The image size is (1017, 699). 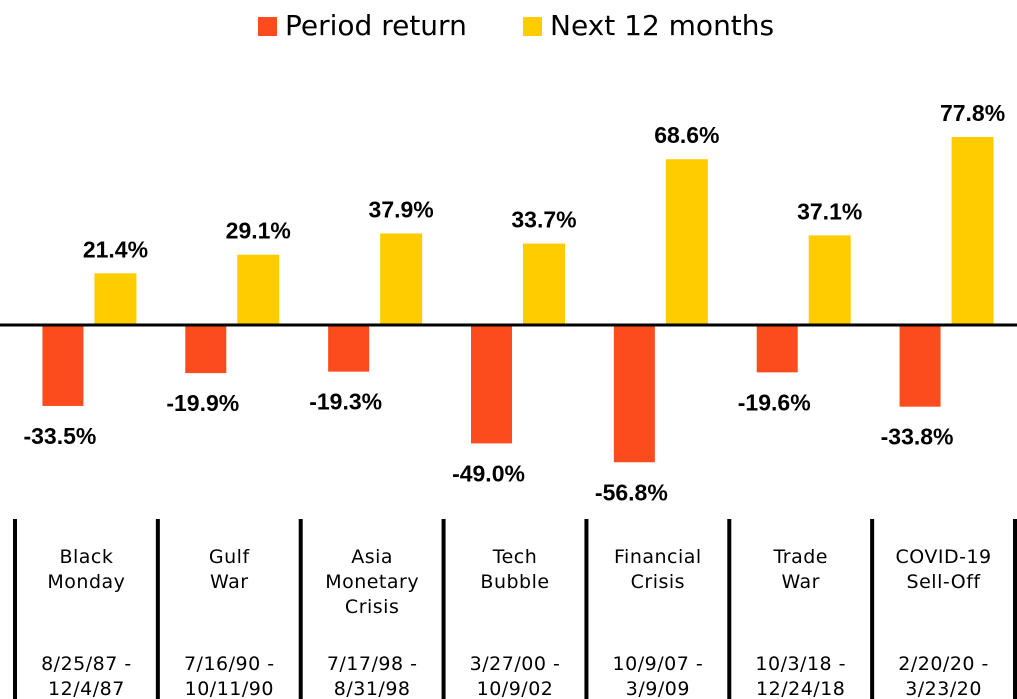 What do you see at coordinates (658, 569) in the screenshot?
I see `event-name: Financial Crisis` at bounding box center [658, 569].